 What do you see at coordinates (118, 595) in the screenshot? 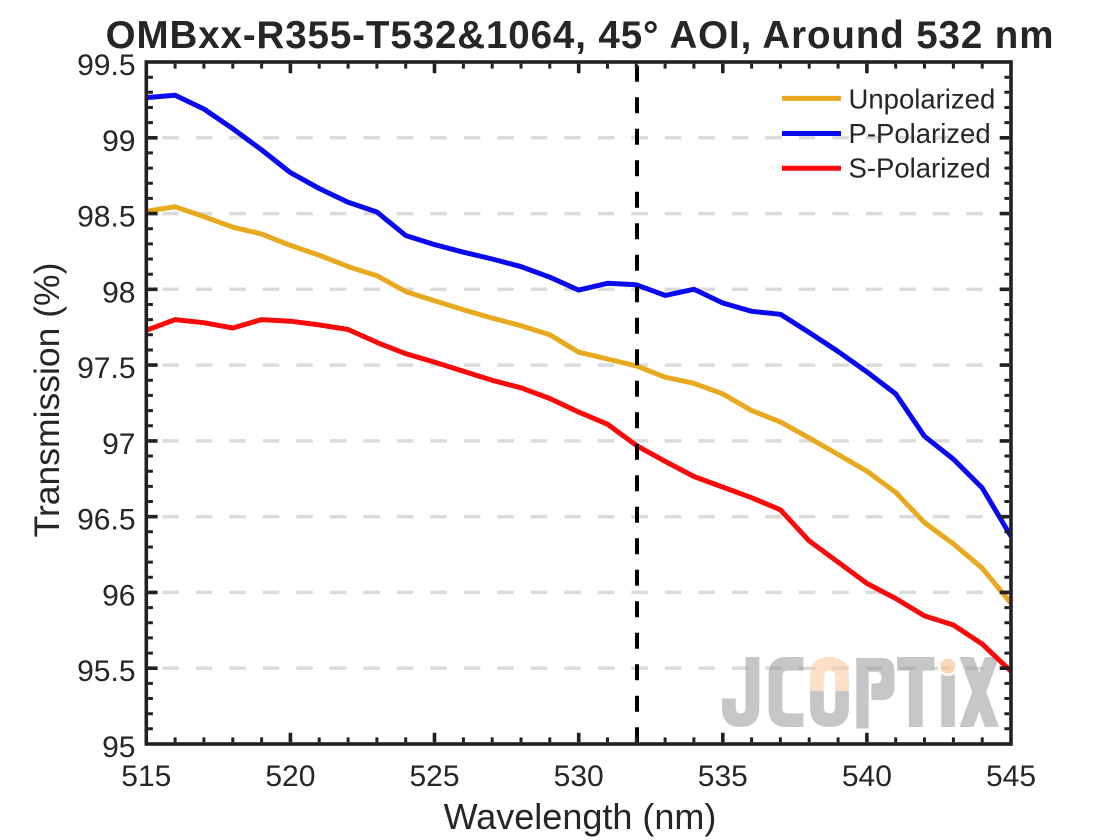
I see `svg-text: 96` at bounding box center [118, 595].